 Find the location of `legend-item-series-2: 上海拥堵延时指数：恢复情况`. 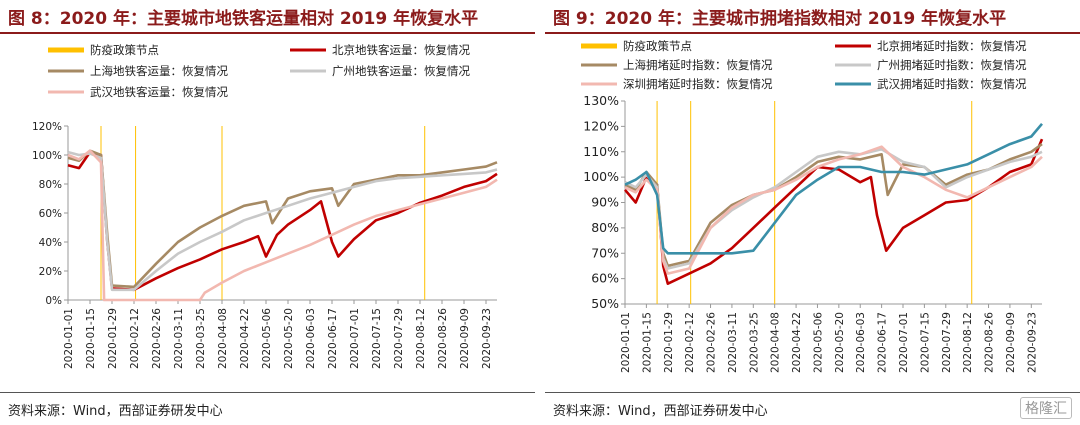

legend-item-series-2: 上海拥堵延时指数：恢复情况 is located at coordinates (677, 65).